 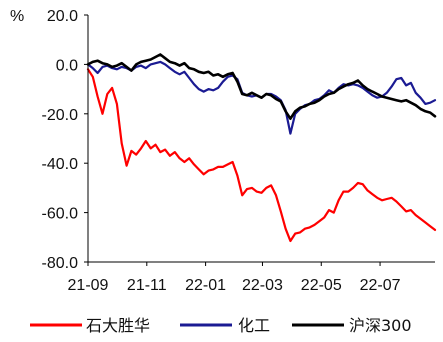 I want to click on legend-item: 沪深300, so click(x=352, y=325).